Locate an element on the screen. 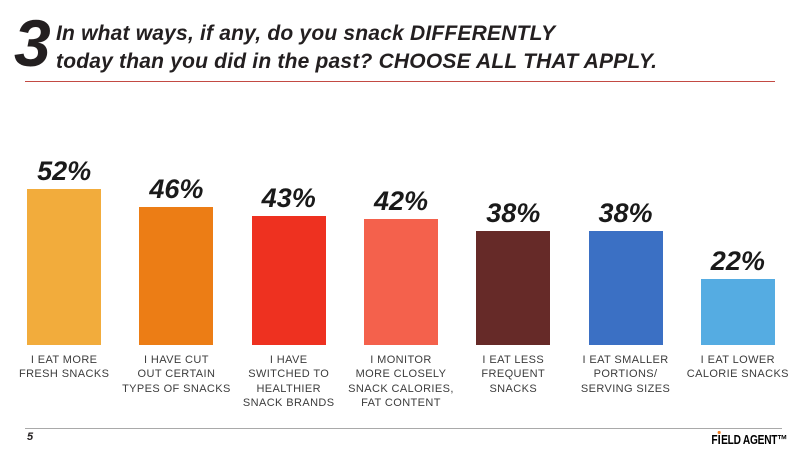  logo-text-right: ELD AGENT™ is located at coordinates (753, 439).